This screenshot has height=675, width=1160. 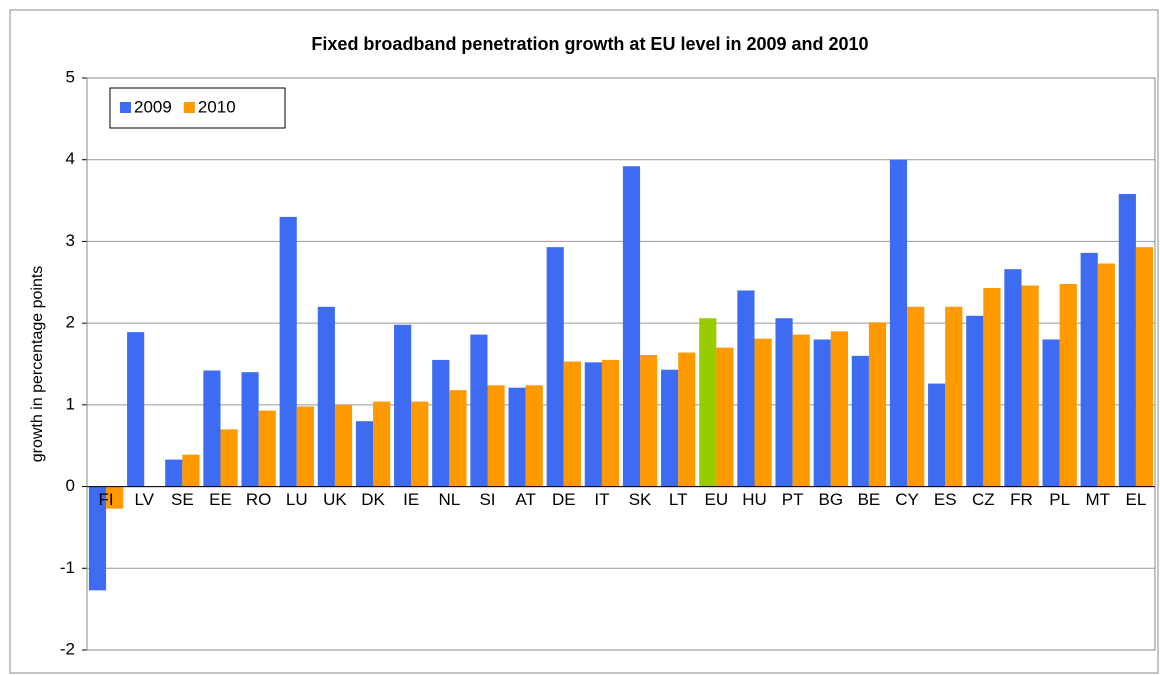 I want to click on x-tick-label: NL, so click(x=449, y=499).